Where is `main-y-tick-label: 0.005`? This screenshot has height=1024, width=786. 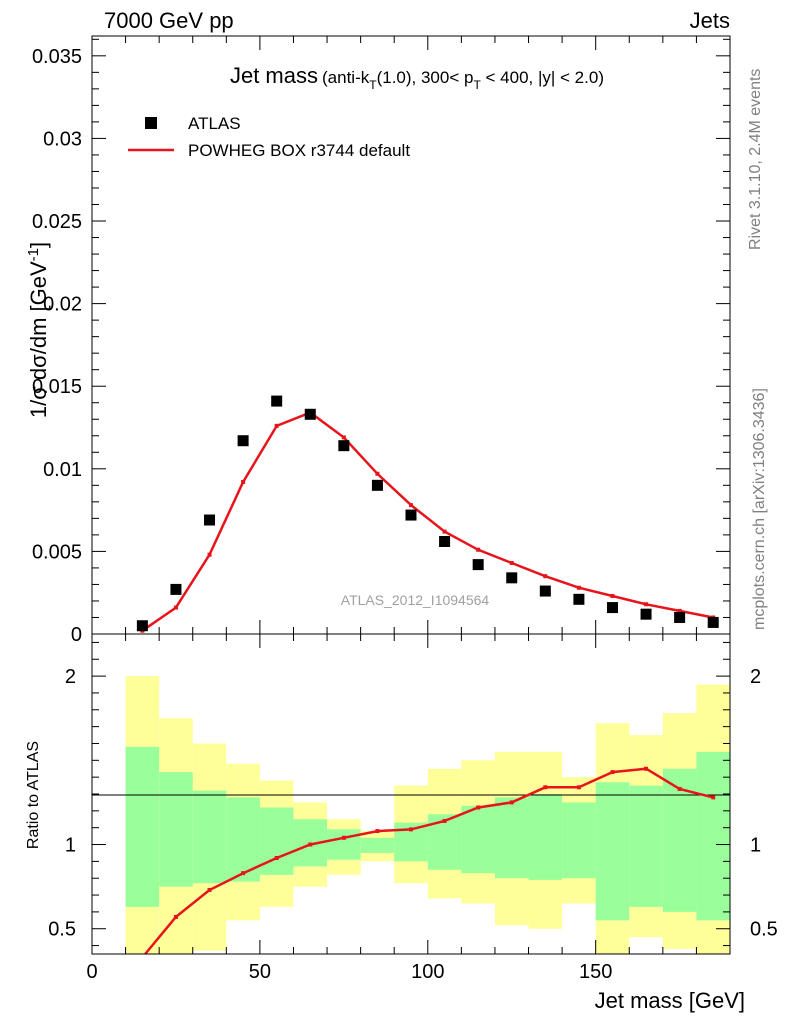 main-y-tick-label: 0.005 is located at coordinates (57, 552).